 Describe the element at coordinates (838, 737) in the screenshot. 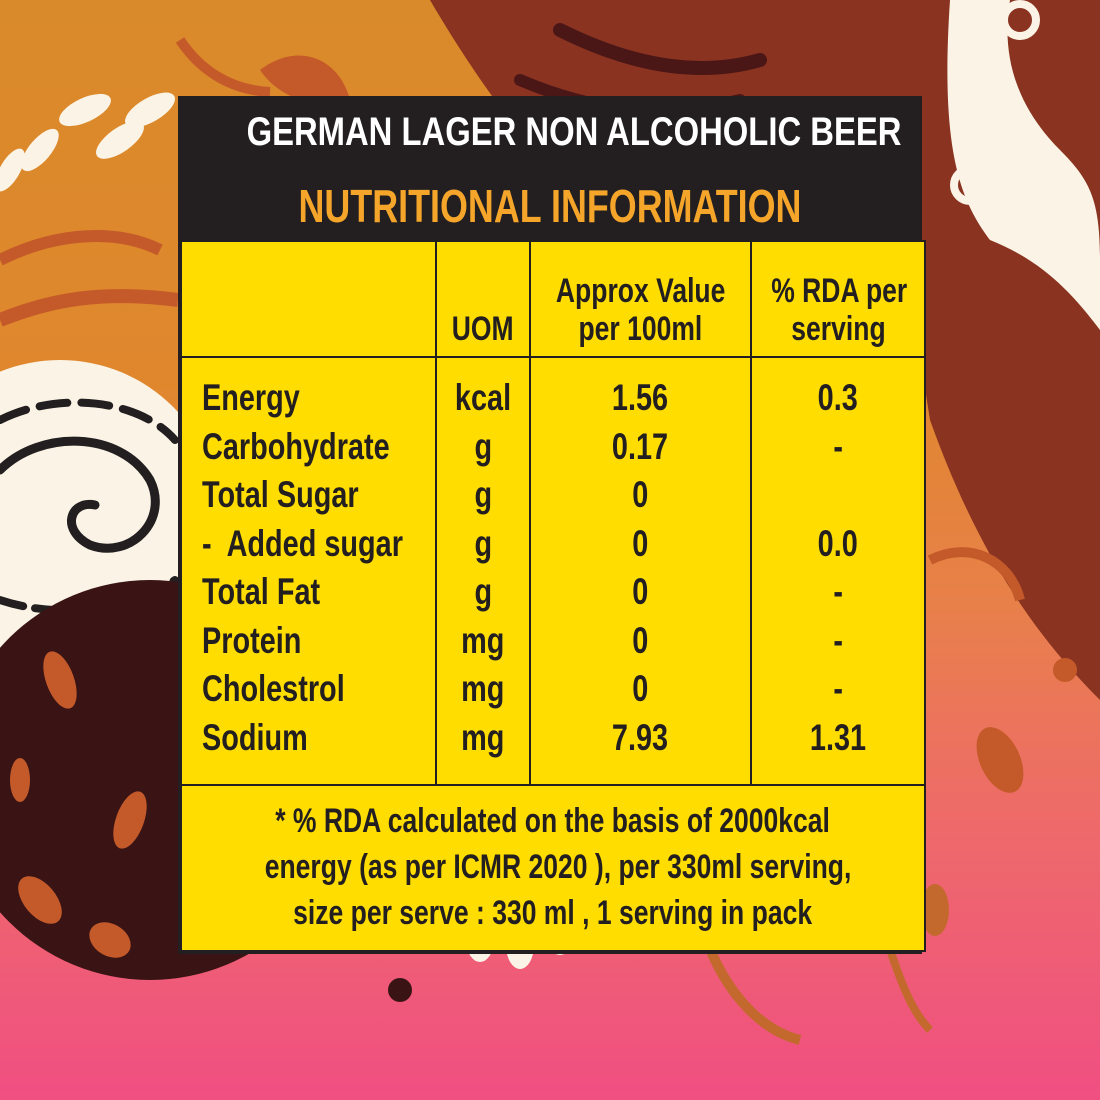

I see `rda-value: 1.31` at that location.